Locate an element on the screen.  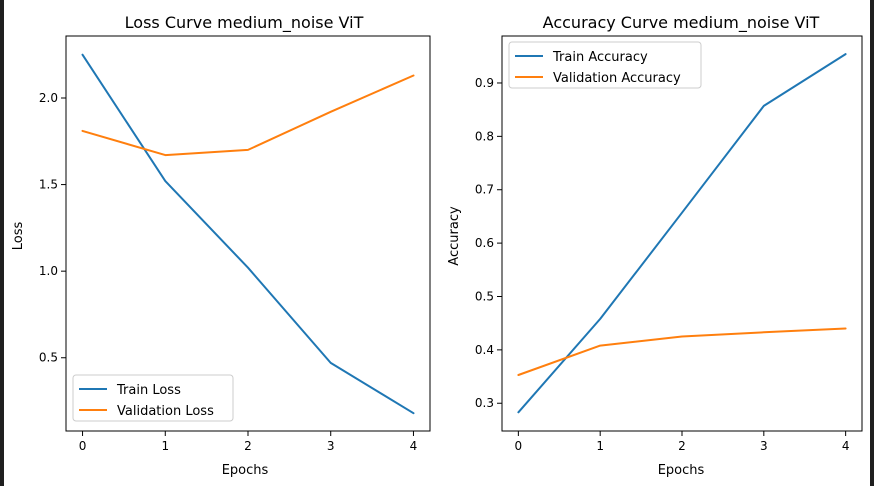
loss-y-tick-label: 2.0 is located at coordinates (48, 98).